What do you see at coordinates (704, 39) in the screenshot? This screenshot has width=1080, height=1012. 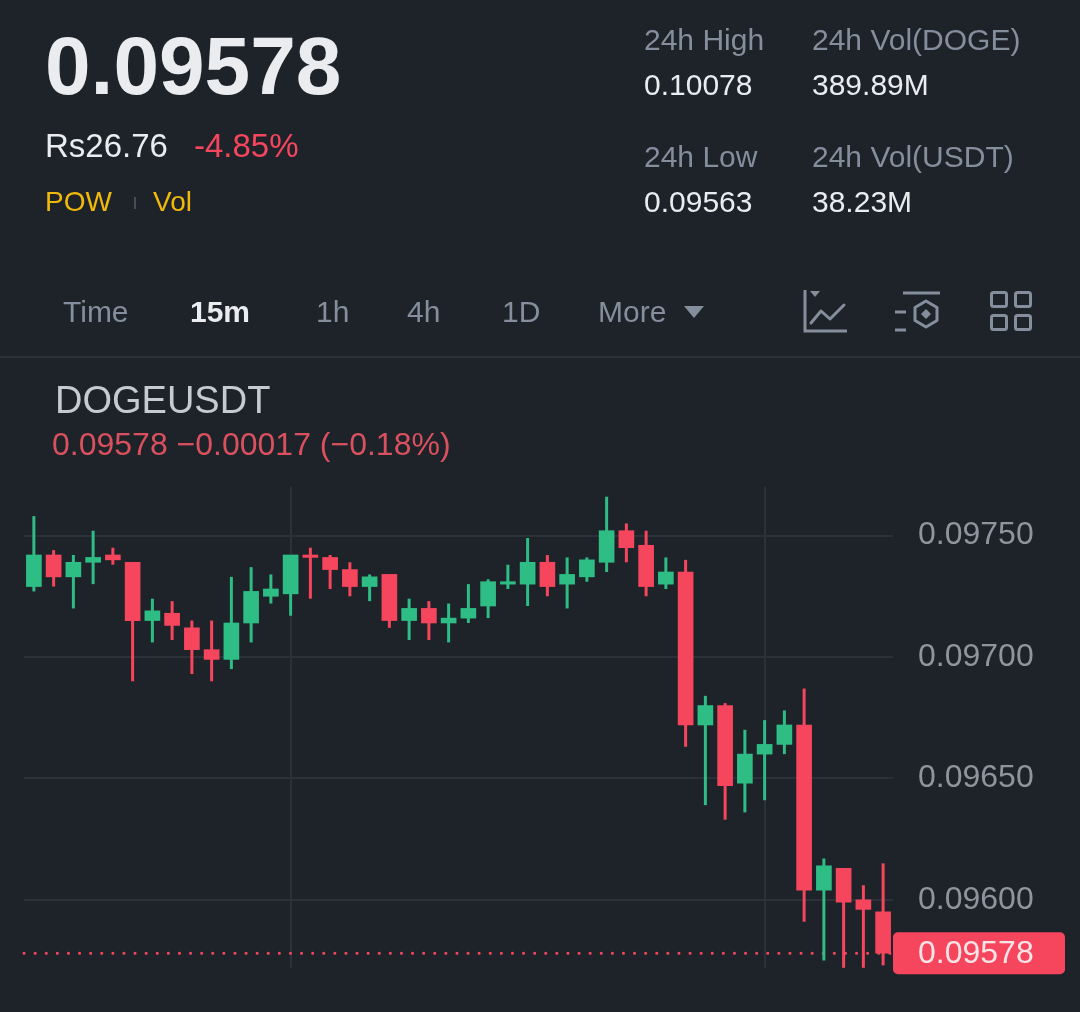 I see `text: 24h High` at bounding box center [704, 39].